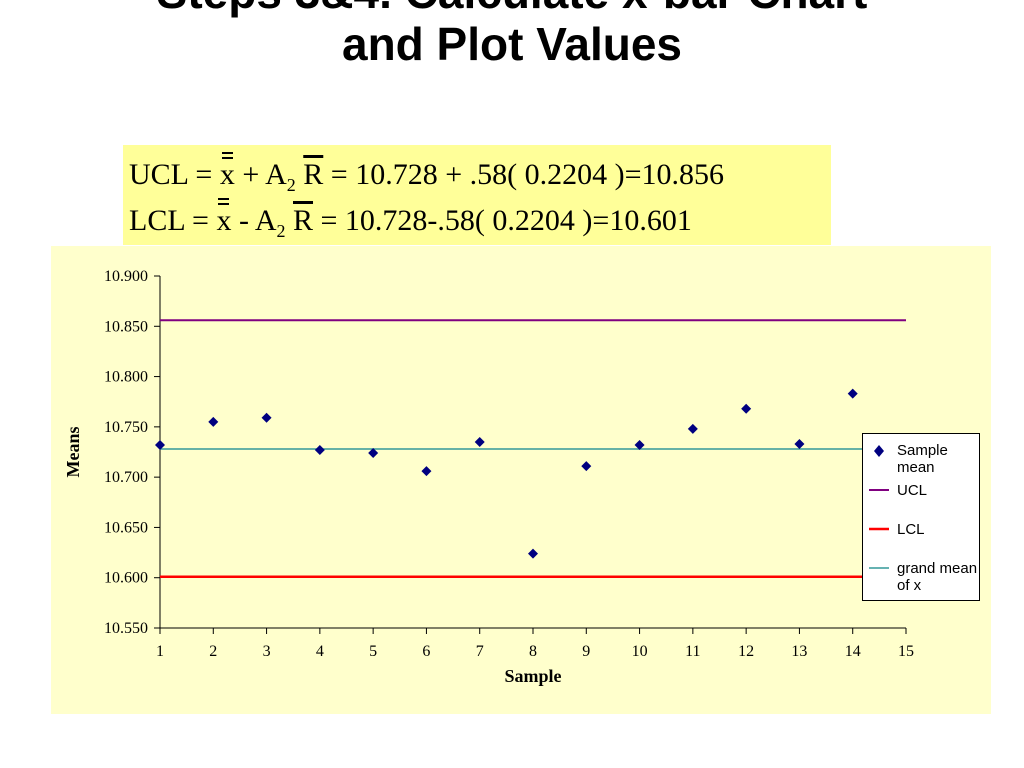  What do you see at coordinates (320, 651) in the screenshot?
I see `x-tick-label: 4` at bounding box center [320, 651].